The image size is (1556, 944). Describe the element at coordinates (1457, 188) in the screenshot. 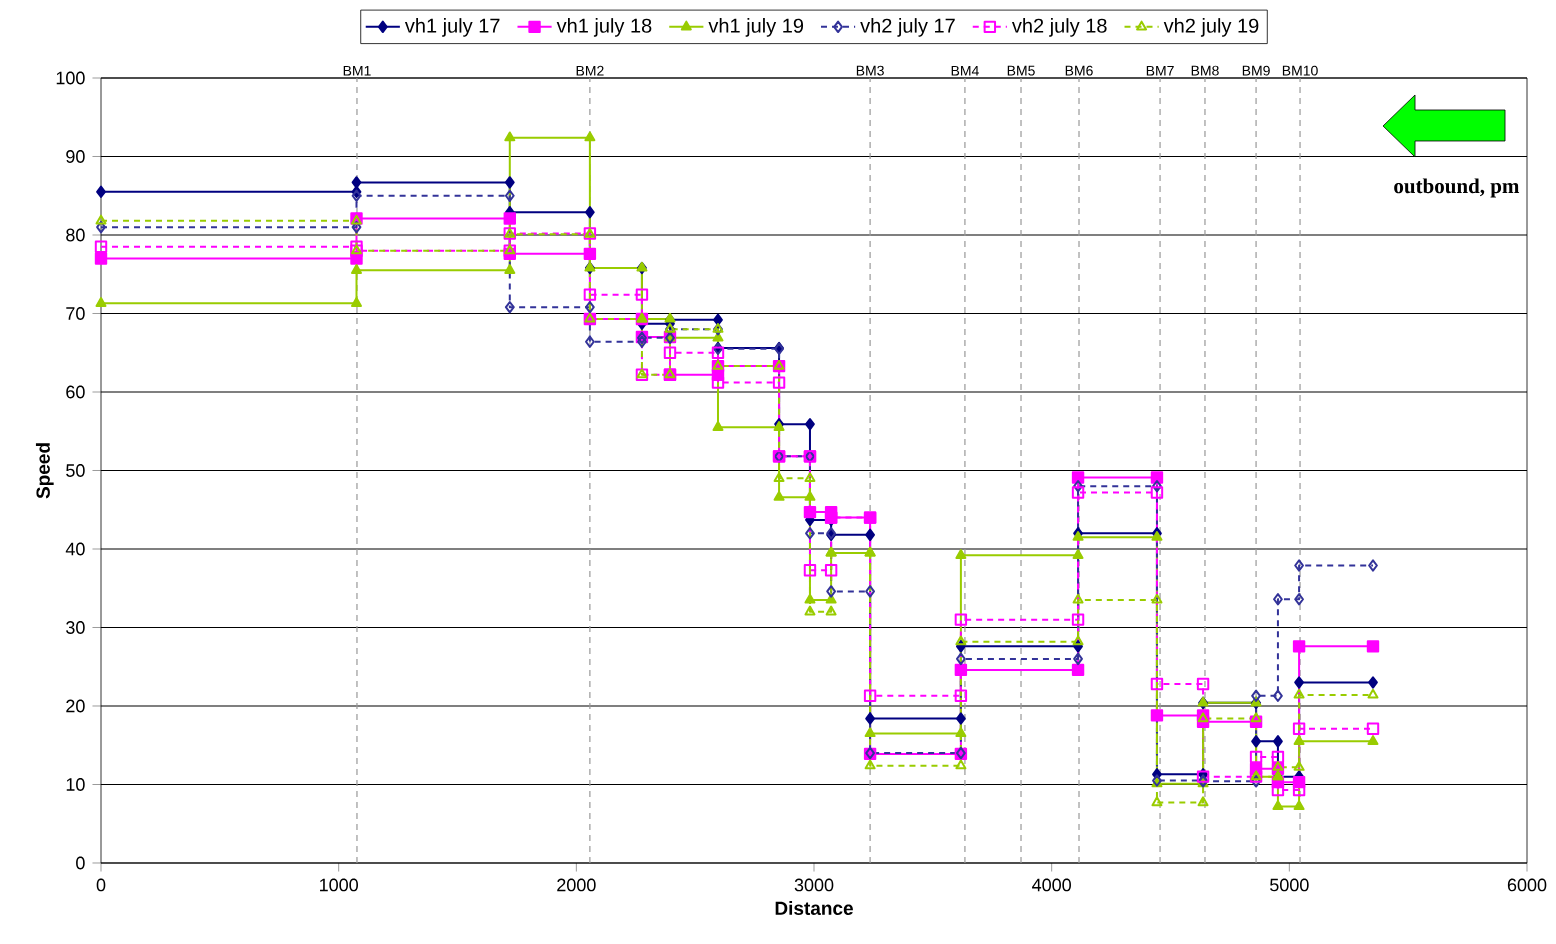

I see `annotation: outbound, pm` at that location.